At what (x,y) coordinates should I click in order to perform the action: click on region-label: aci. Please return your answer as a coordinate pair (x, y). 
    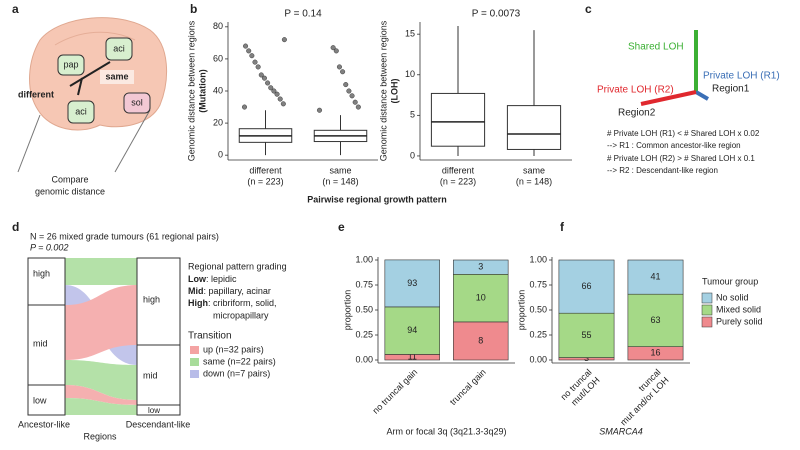
    Looking at the image, I should click on (81, 111).